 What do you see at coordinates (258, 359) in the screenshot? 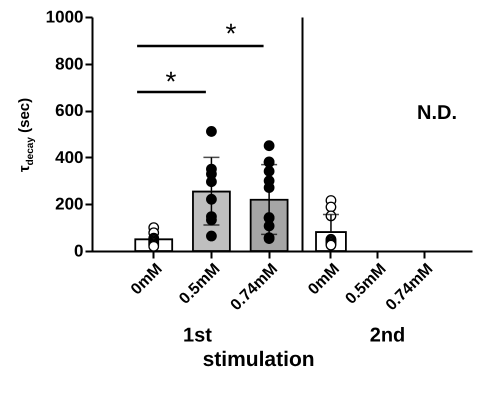
I see `text: stimulation` at bounding box center [258, 359].